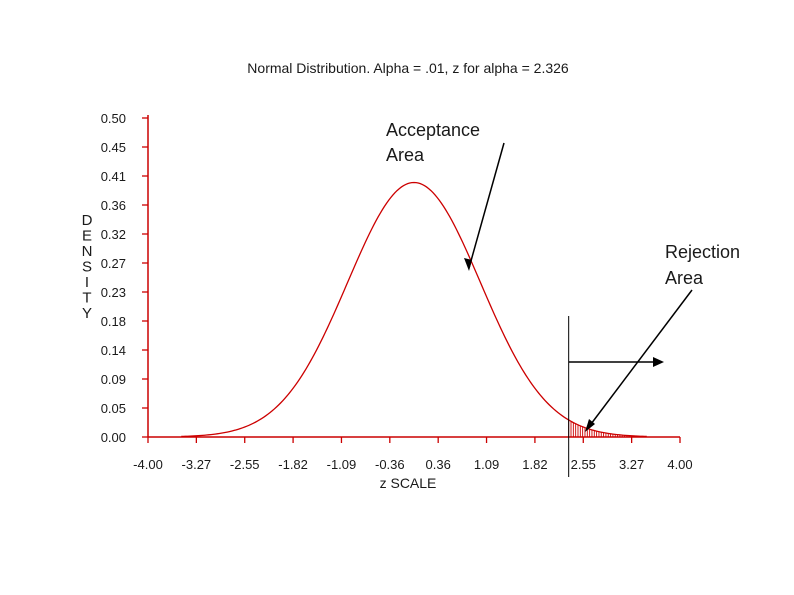 This screenshot has height=595, width=794. Describe the element at coordinates (486, 205) in the screenshot. I see `acceptance-arrow` at that location.